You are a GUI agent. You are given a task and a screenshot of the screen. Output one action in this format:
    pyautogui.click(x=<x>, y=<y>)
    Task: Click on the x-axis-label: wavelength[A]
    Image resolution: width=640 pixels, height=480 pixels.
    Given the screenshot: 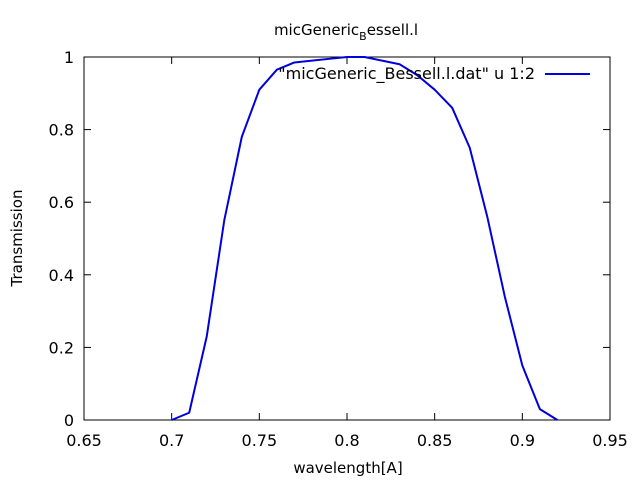 What is the action you would take?
    pyautogui.click(x=347, y=468)
    